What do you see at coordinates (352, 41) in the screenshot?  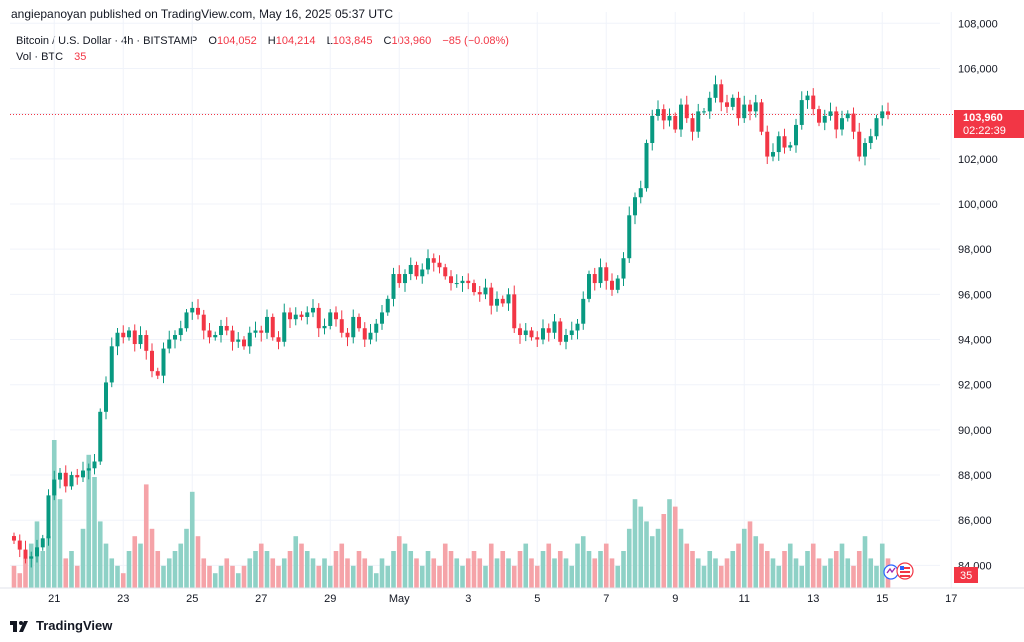 I see `low-value: 103,845` at bounding box center [352, 41].